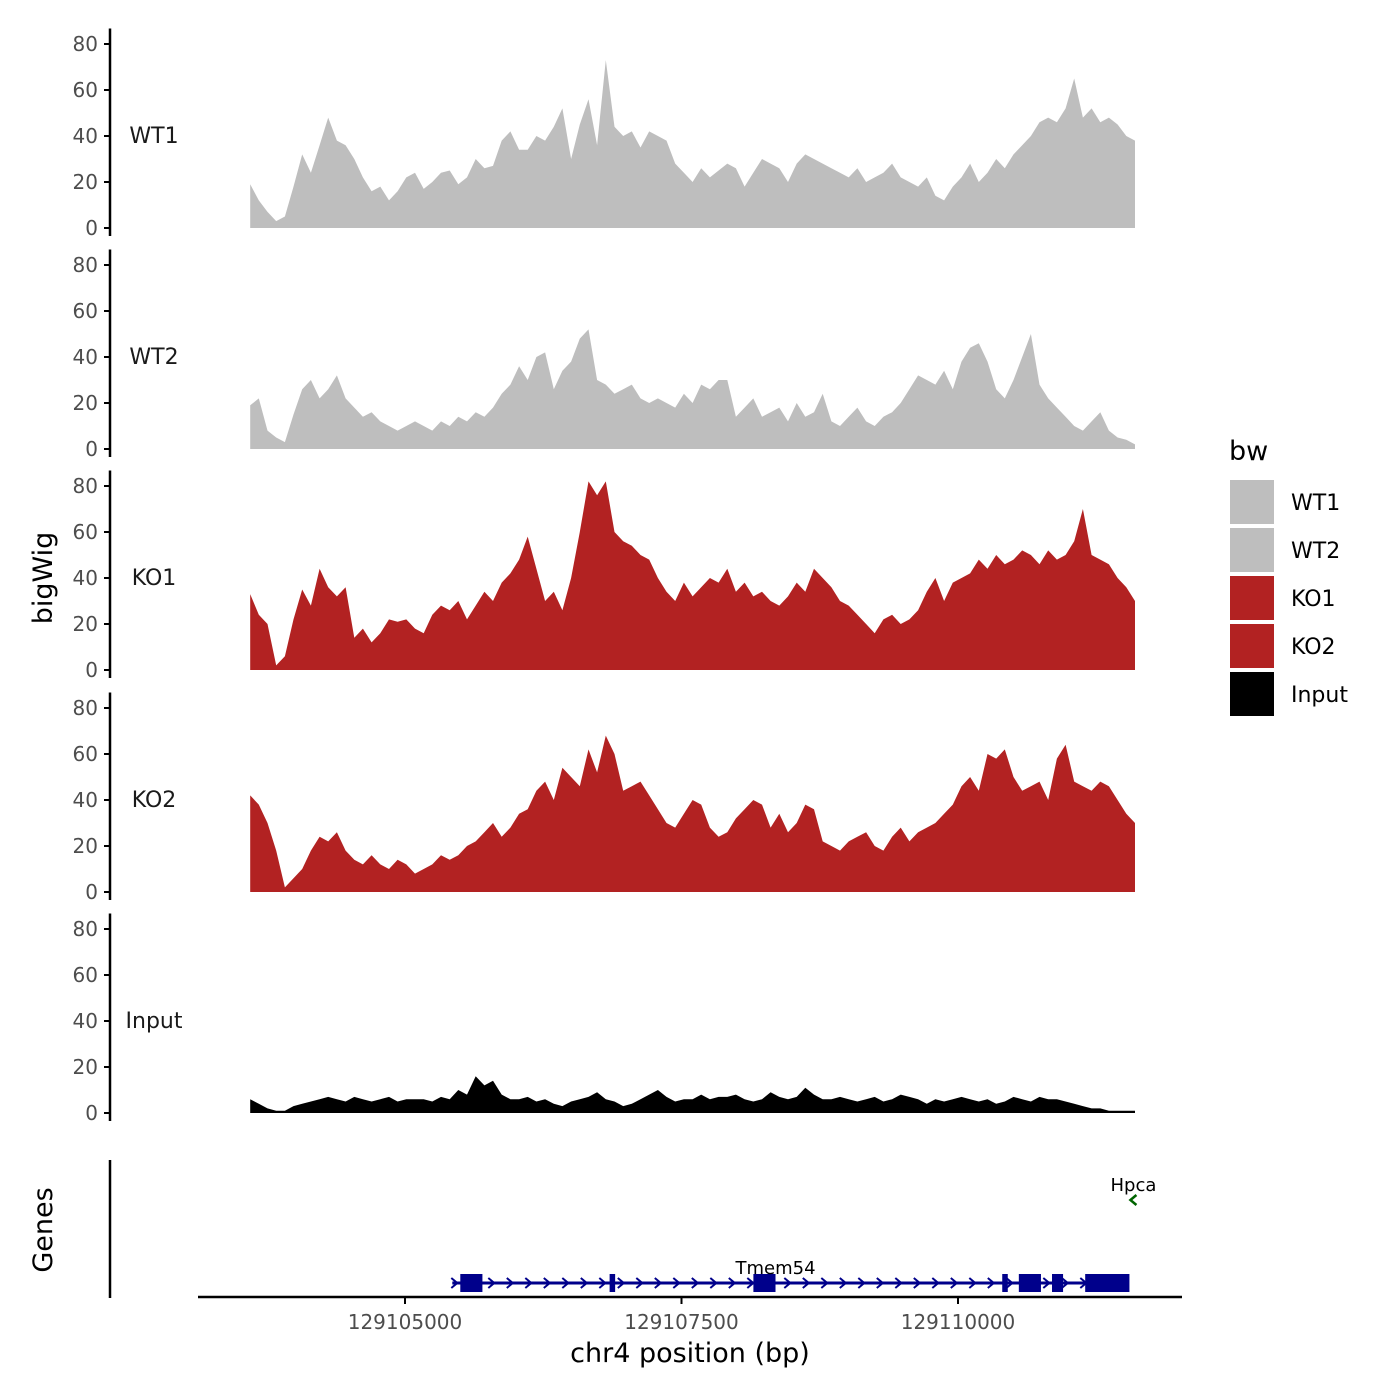  Describe the element at coordinates (774, 1268) in the screenshot. I see `gene-label: Tmem54` at that location.